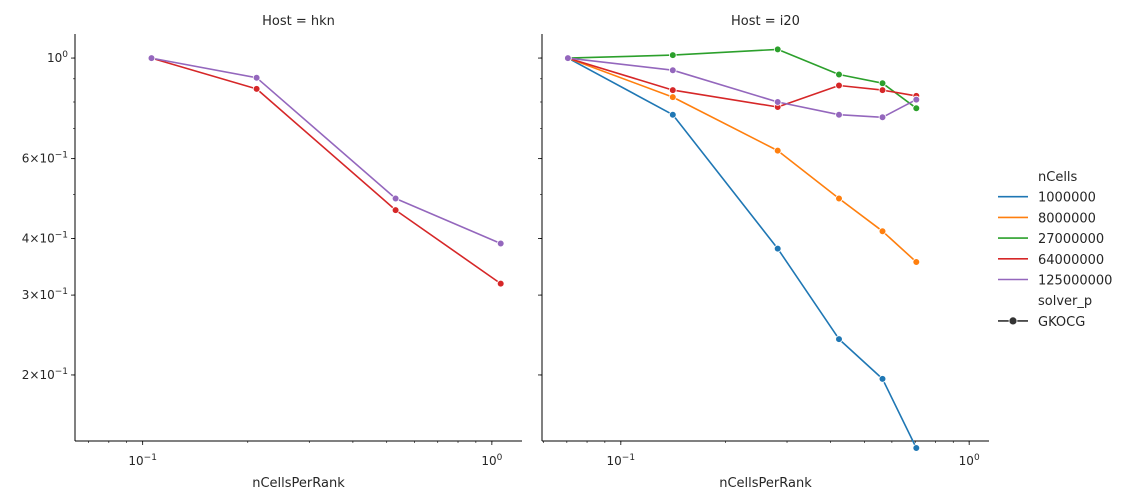  Describe the element at coordinates (45, 294) in the screenshot. I see `y-tick-label: 3×10−1` at that location.